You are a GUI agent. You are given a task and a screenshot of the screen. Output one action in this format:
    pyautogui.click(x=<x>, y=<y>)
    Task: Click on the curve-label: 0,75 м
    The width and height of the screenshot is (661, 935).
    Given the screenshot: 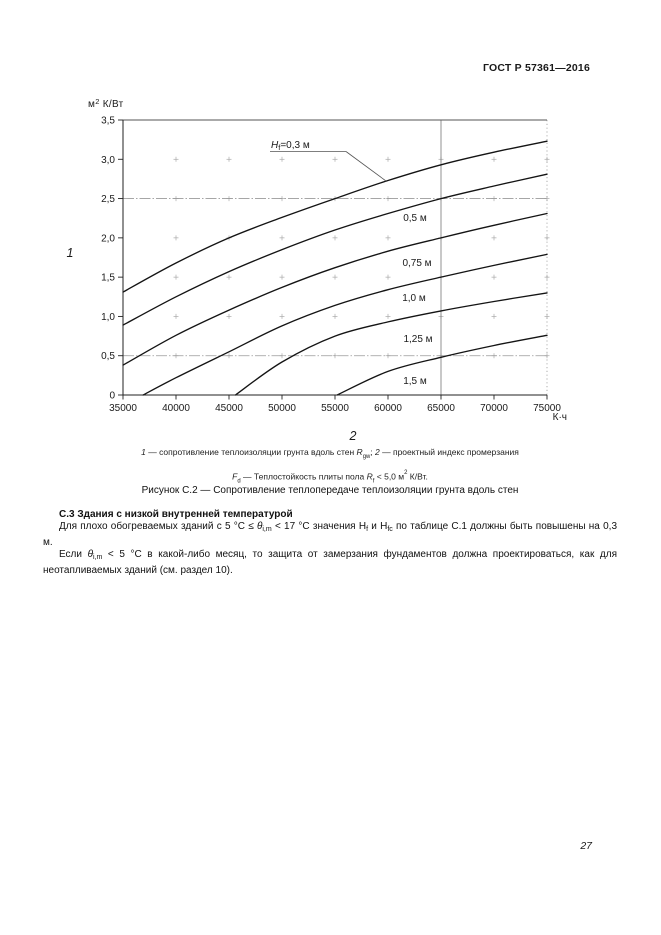 What is the action you would take?
    pyautogui.click(x=416, y=263)
    